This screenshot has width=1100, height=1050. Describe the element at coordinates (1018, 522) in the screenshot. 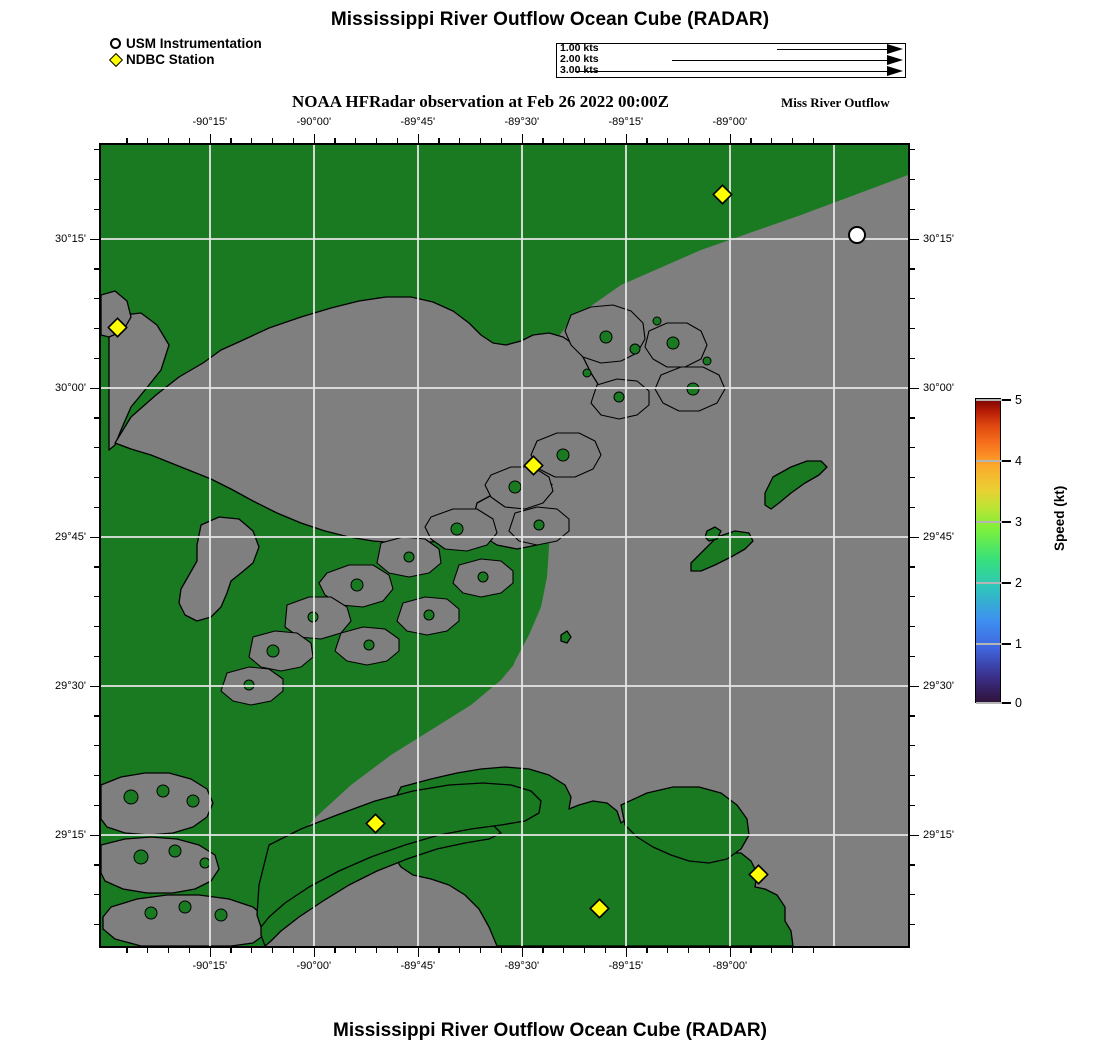

I see `colorbar-tick-3: 3` at that location.